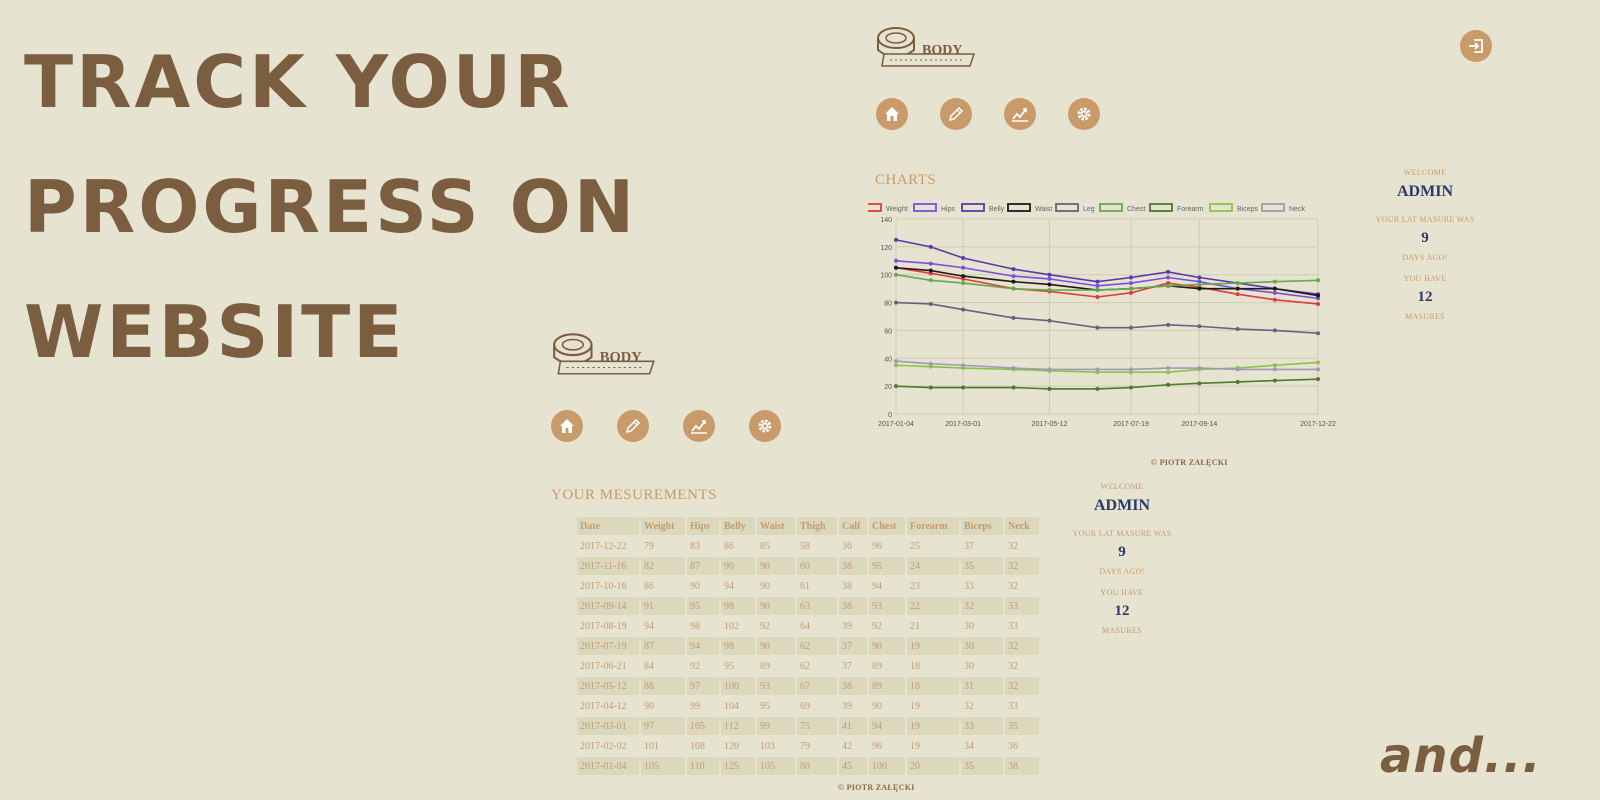 This screenshot has height=800, width=1600. What do you see at coordinates (934, 208) in the screenshot?
I see `legend-item-hips: Hips` at bounding box center [934, 208].